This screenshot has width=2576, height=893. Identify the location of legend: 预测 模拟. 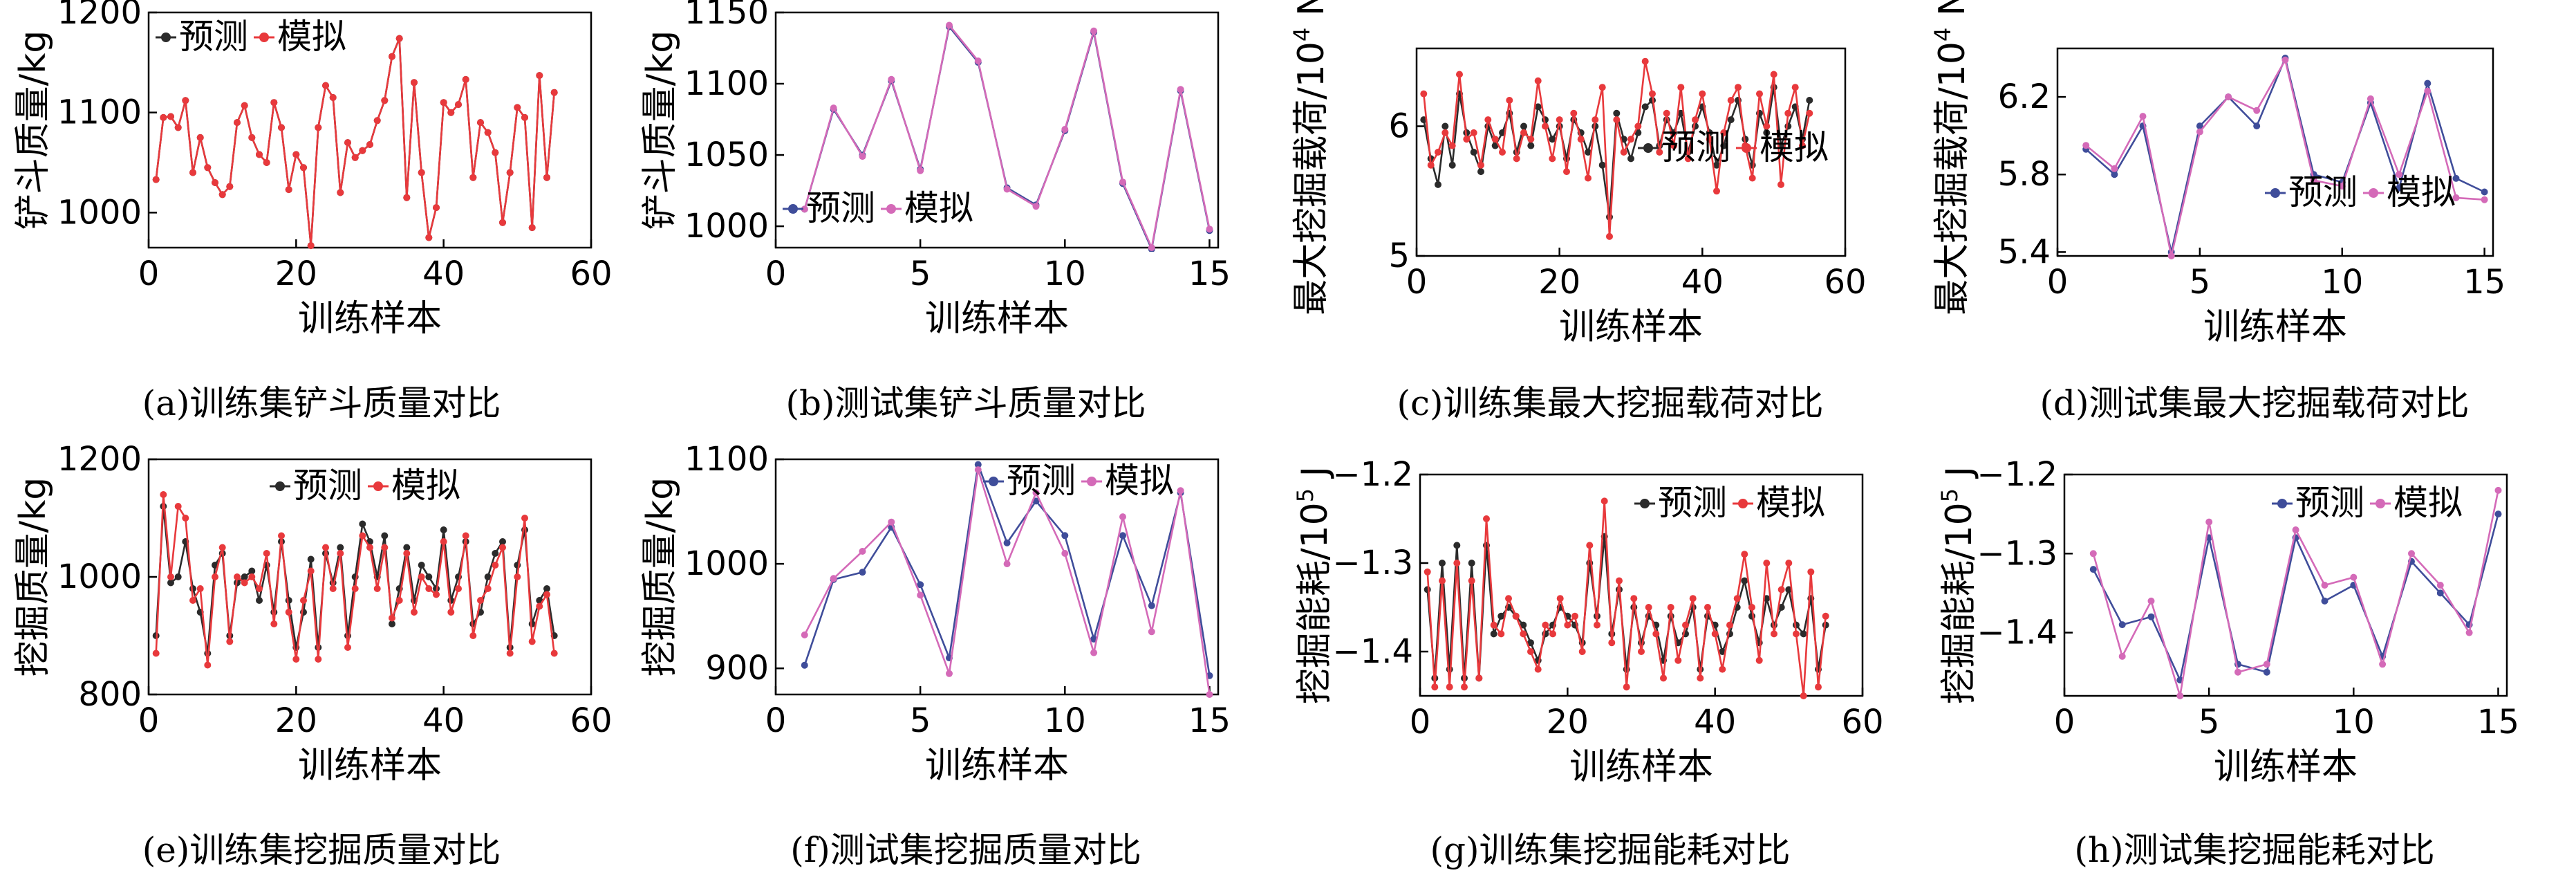
(2360, 192).